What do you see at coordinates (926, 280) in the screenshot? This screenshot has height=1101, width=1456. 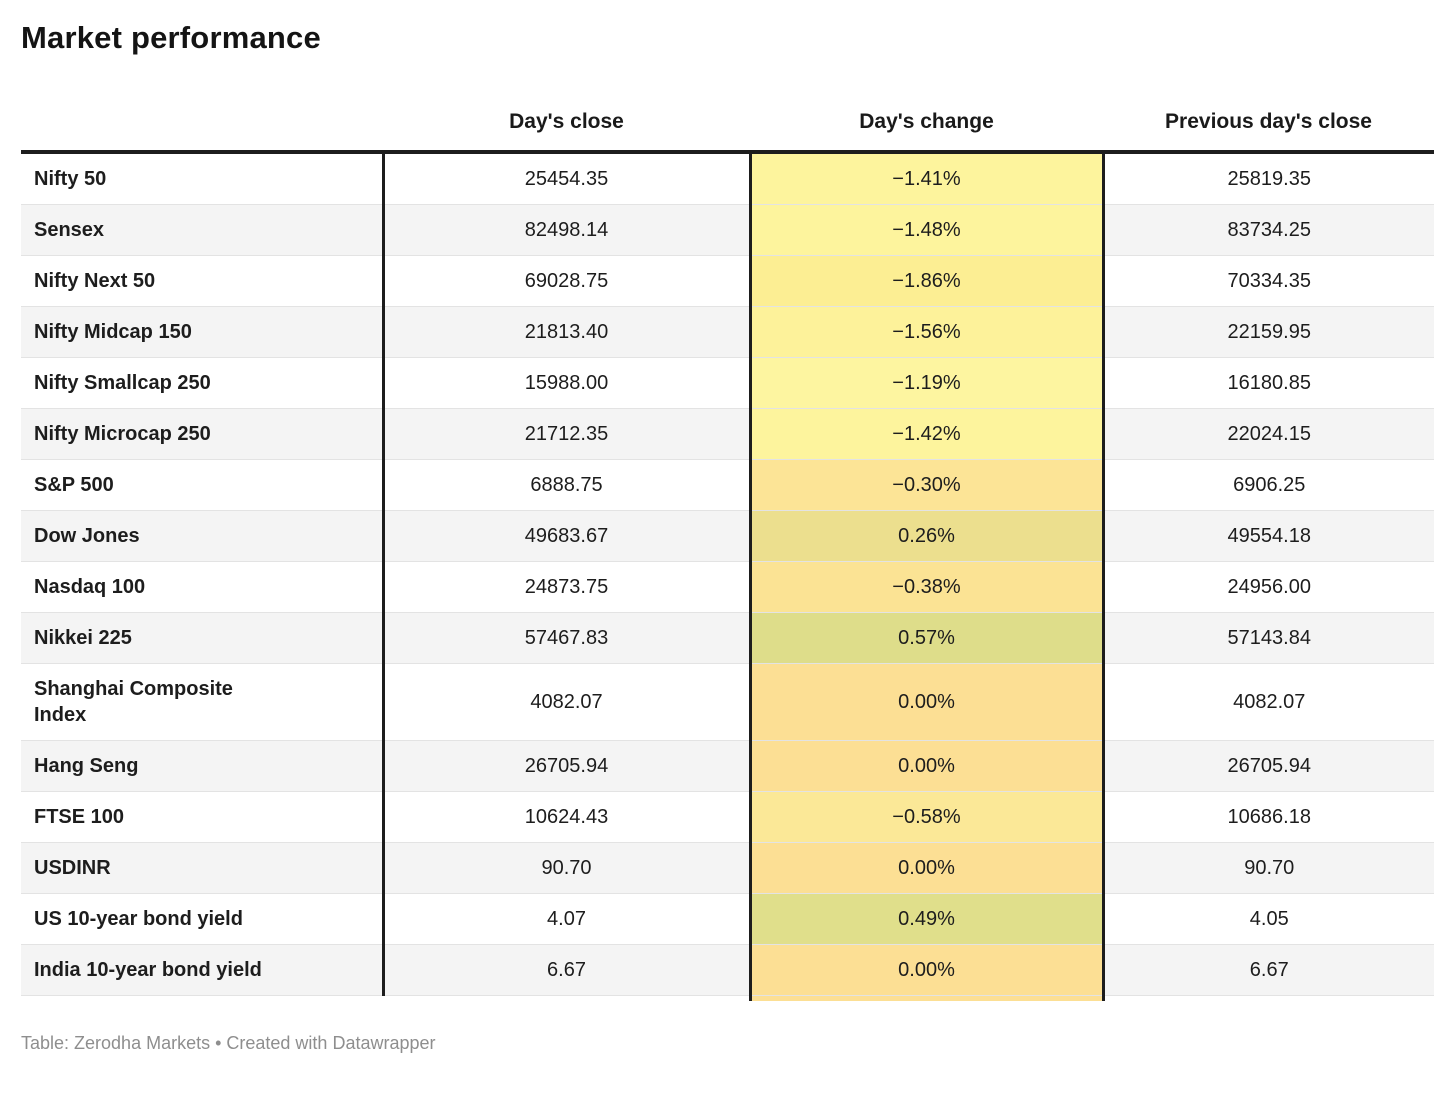 I see `days-change-cell: −1.86%` at bounding box center [926, 280].